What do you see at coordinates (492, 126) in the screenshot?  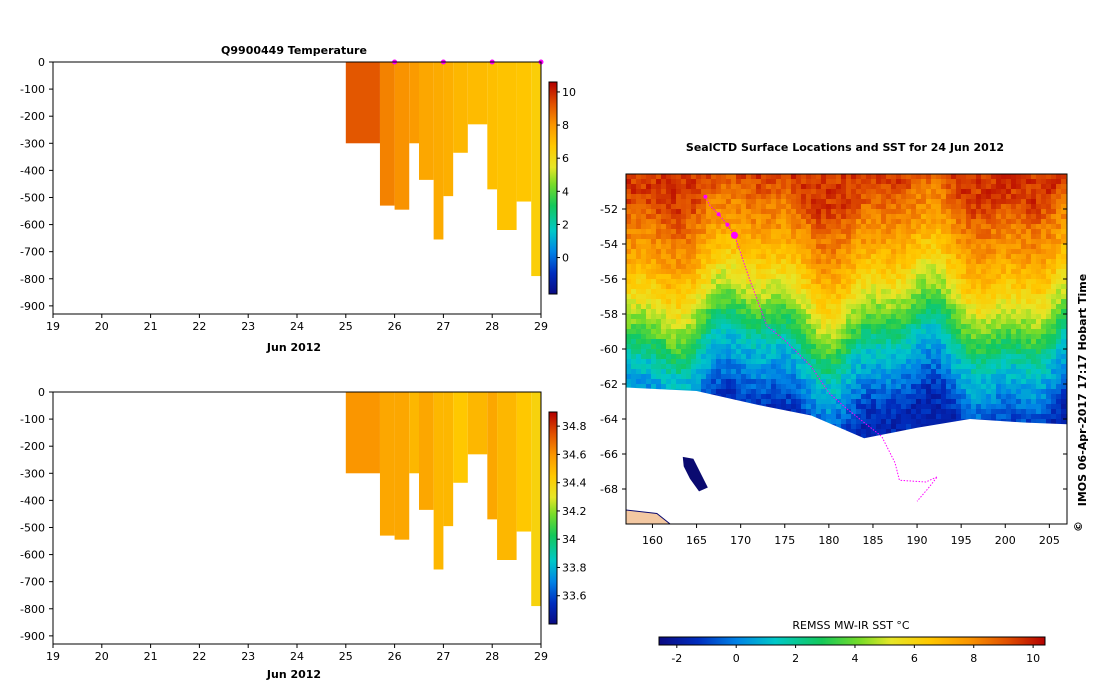 I see `profile-cell` at bounding box center [492, 126].